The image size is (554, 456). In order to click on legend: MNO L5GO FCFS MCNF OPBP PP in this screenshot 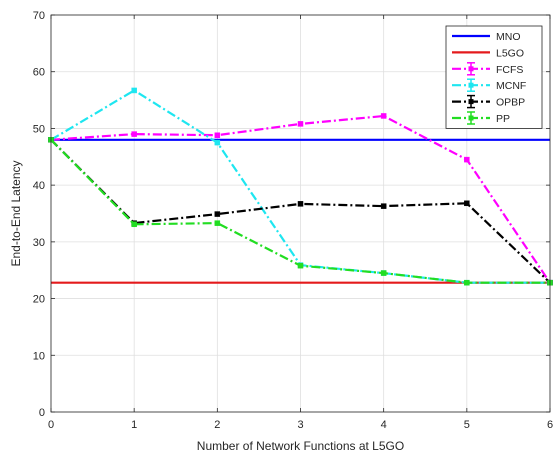, I will do `click(494, 77)`.